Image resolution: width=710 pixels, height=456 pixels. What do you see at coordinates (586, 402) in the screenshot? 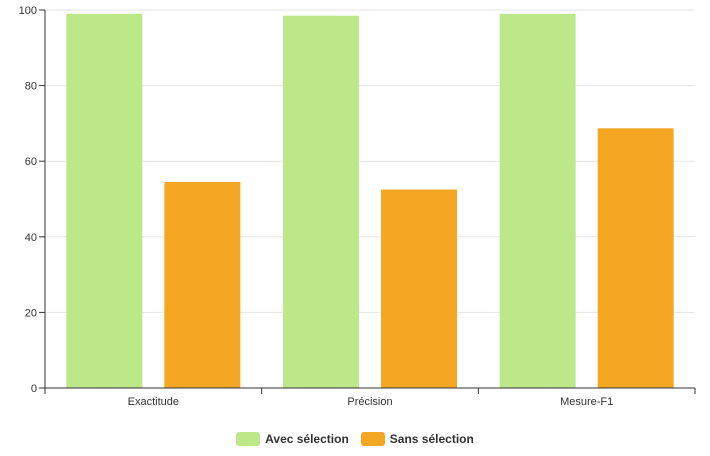
I see `x-tick-label: Mesure-F1` at bounding box center [586, 402].